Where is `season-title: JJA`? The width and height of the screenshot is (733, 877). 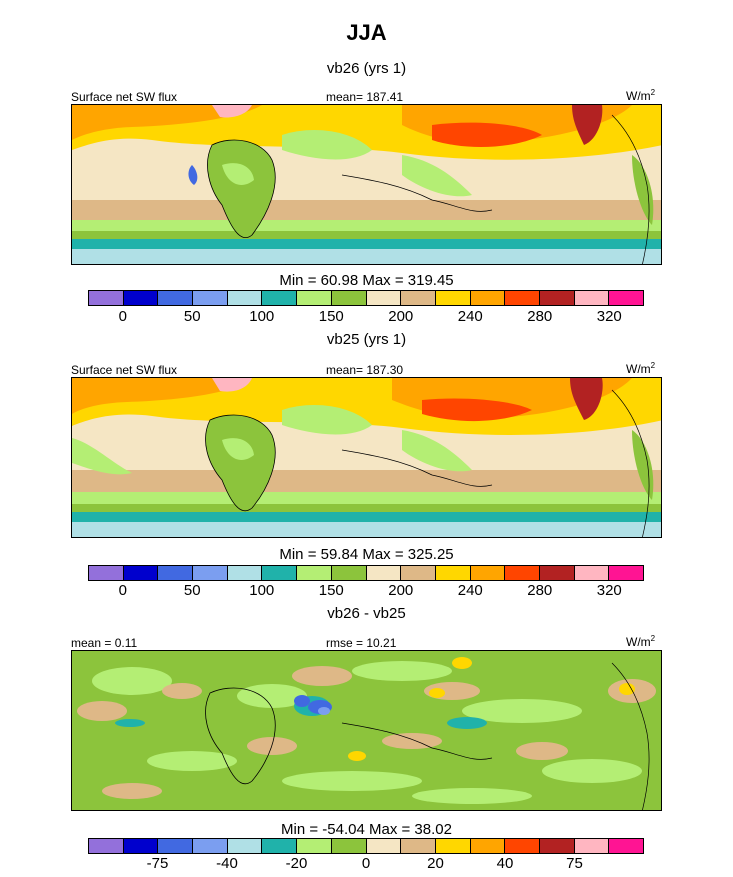
season-title: JJA is located at coordinates (366, 32).